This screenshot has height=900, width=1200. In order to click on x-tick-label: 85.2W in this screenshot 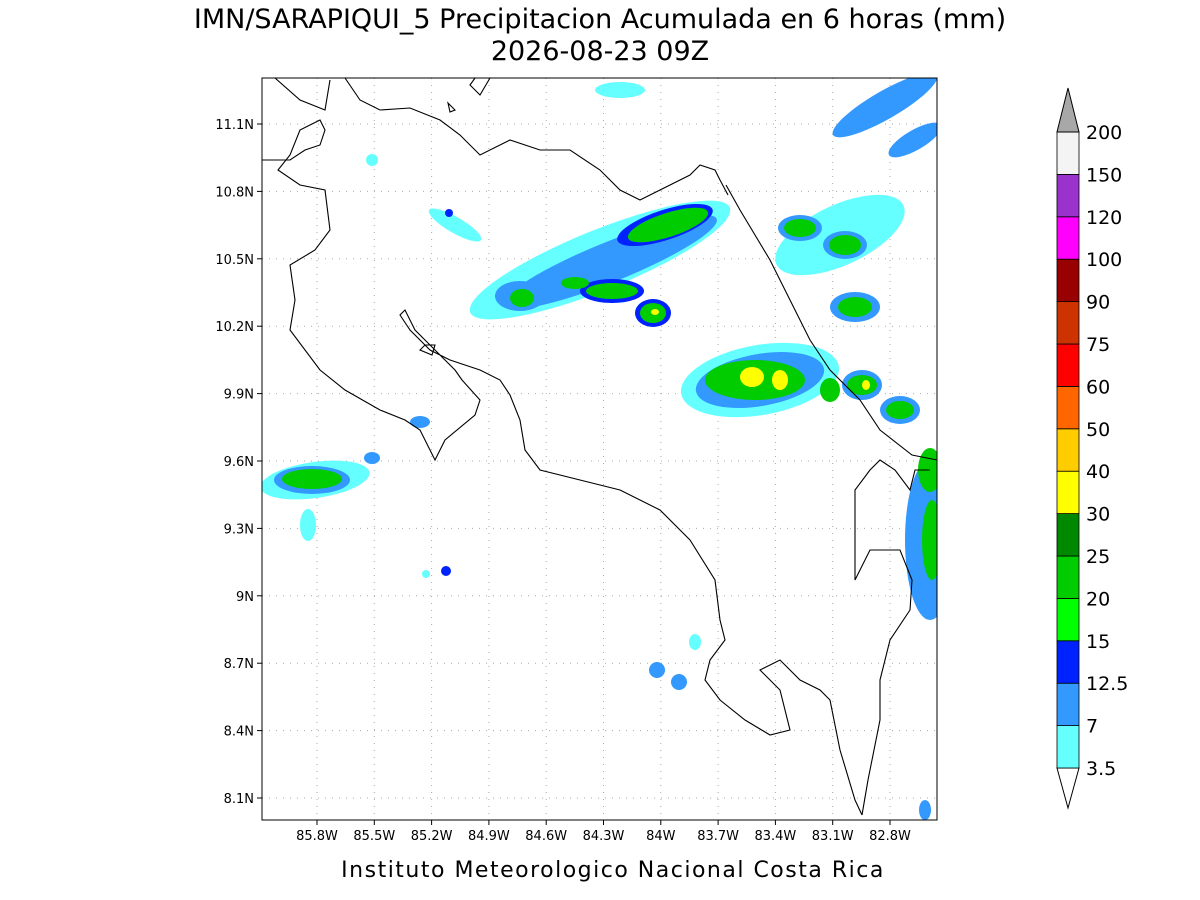, I will do `click(432, 836)`.